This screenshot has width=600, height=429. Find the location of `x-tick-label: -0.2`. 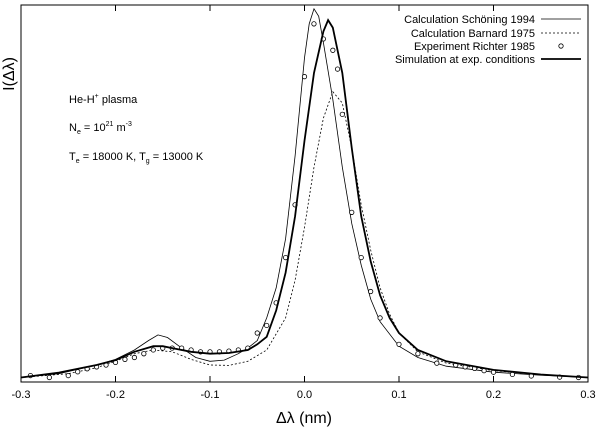

x-tick-label: -0.2 is located at coordinates (115, 395).